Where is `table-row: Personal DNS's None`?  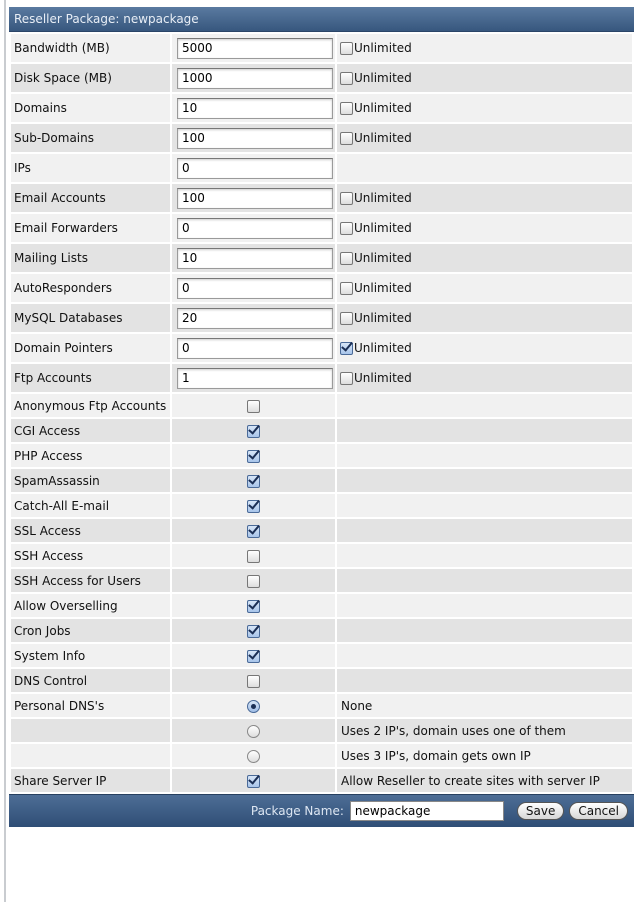
table-row: Personal DNS's None is located at coordinates (321, 705).